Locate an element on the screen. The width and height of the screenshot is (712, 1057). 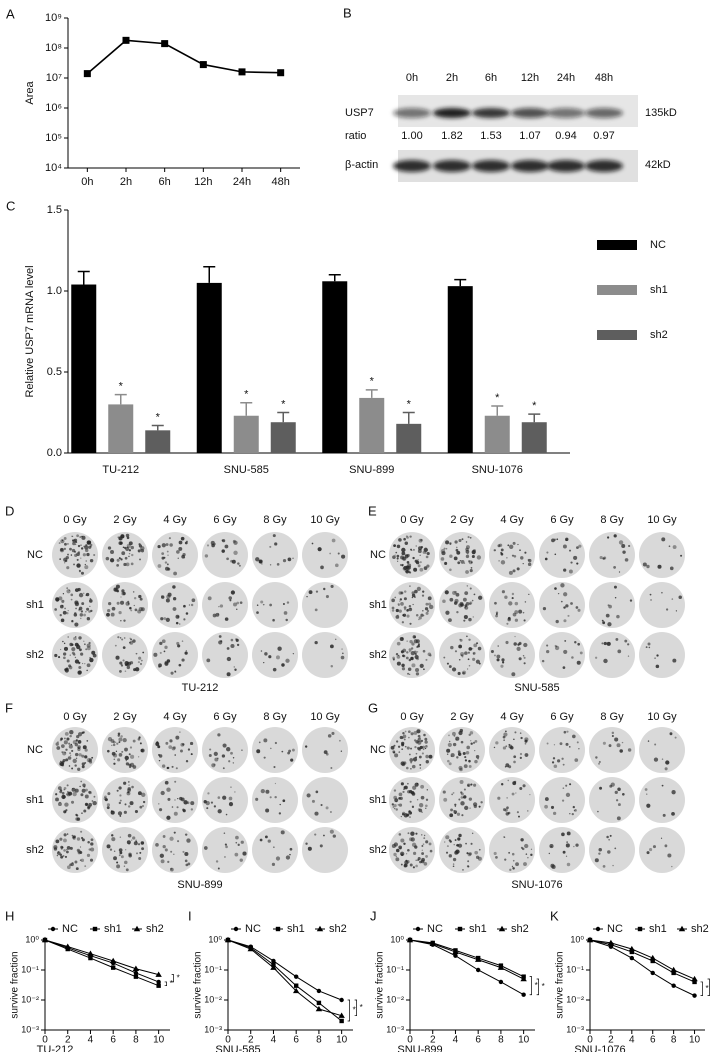
x-tick-label: 2 is located at coordinates (611, 1040).